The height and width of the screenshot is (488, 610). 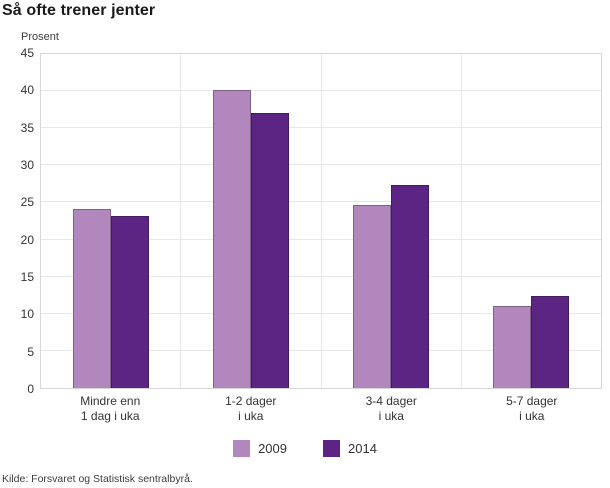 What do you see at coordinates (27, 314) in the screenshot?
I see `y-axis-tick-label: 10` at bounding box center [27, 314].